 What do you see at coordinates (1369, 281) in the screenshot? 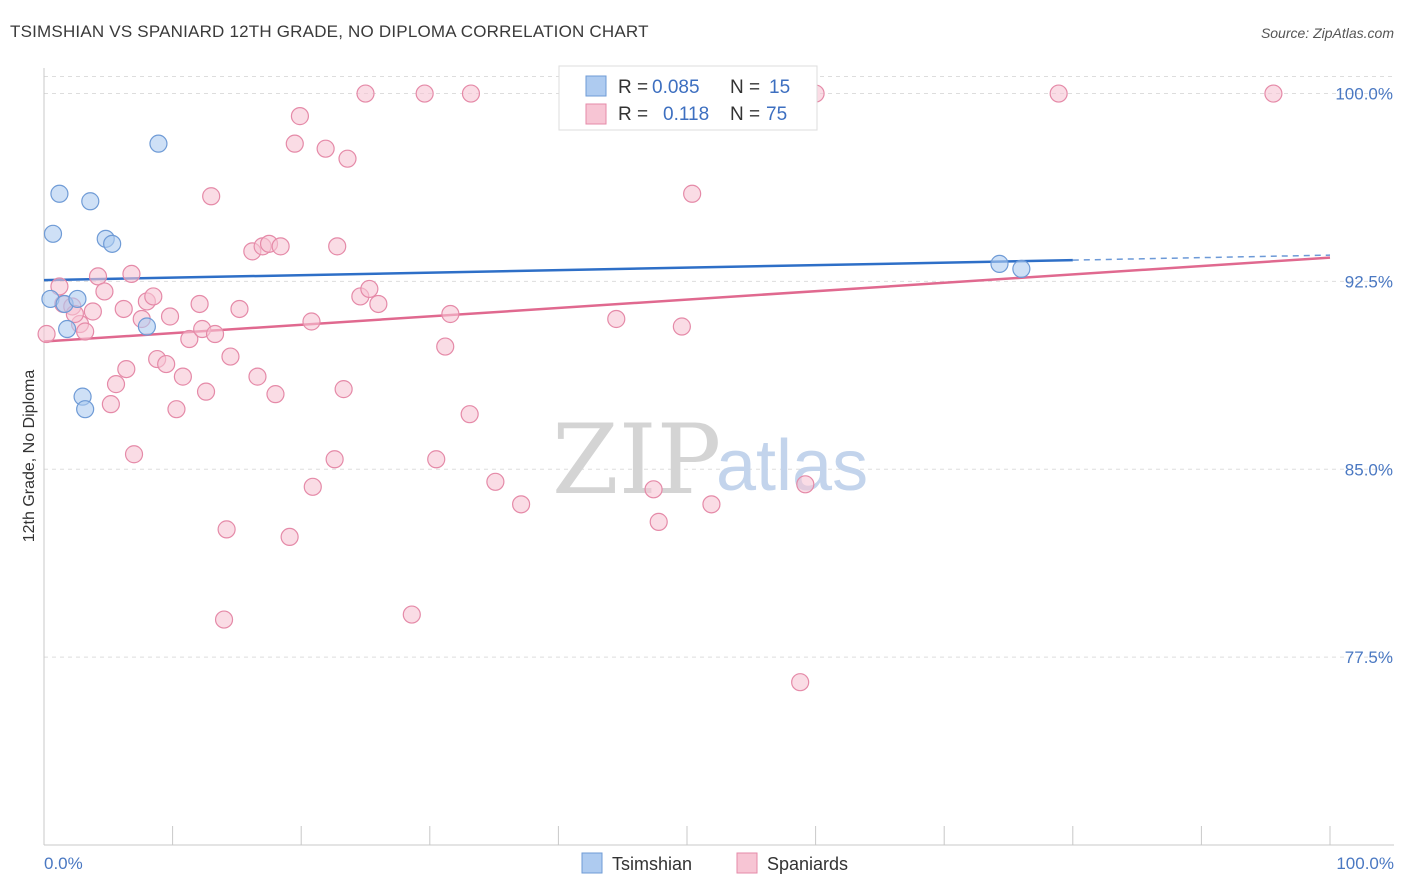
I see `y-tick-label-92.5: 92.5%` at bounding box center [1369, 281].